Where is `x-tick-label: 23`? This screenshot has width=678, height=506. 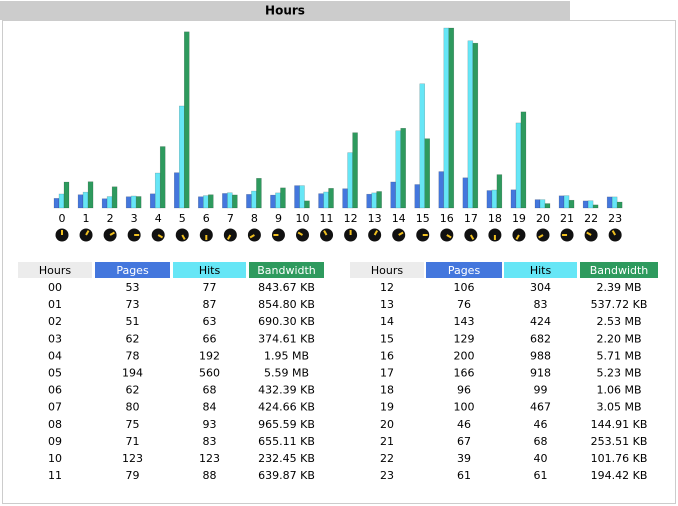
x-tick-label: 23 is located at coordinates (615, 218).